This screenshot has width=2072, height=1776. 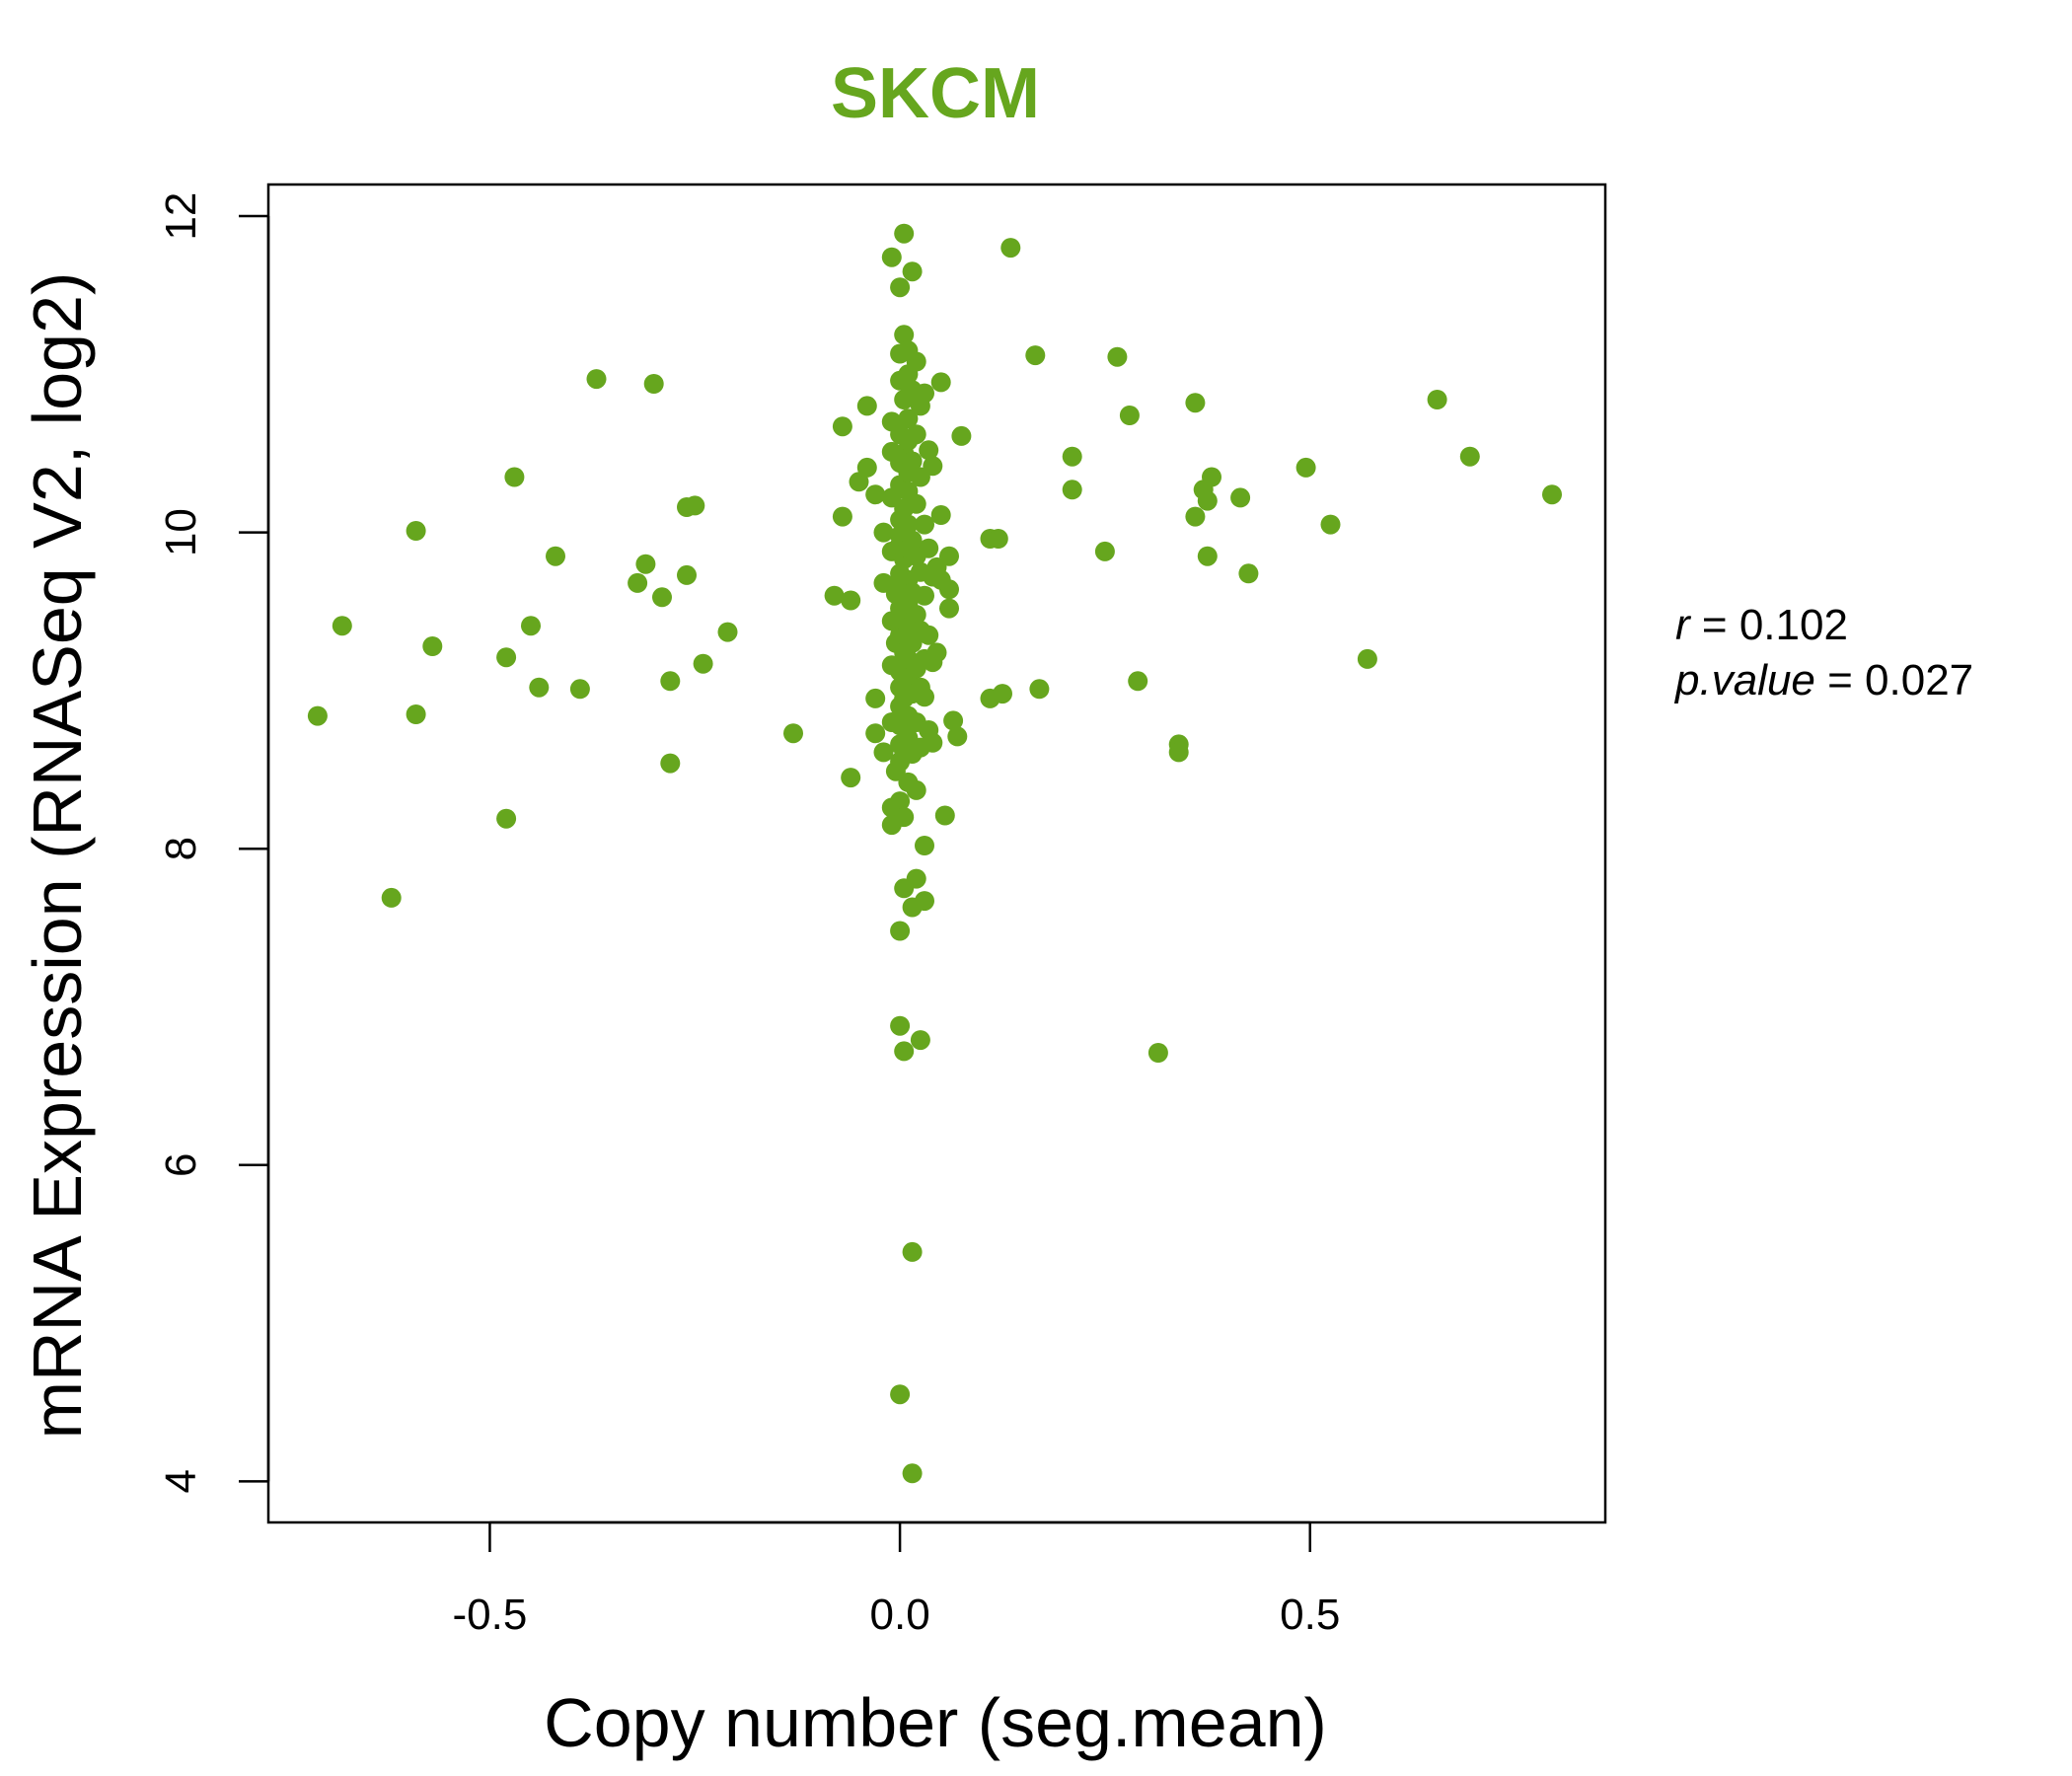 What do you see at coordinates (491, 1615) in the screenshot?
I see `x-tick-label: -0.5` at bounding box center [491, 1615].